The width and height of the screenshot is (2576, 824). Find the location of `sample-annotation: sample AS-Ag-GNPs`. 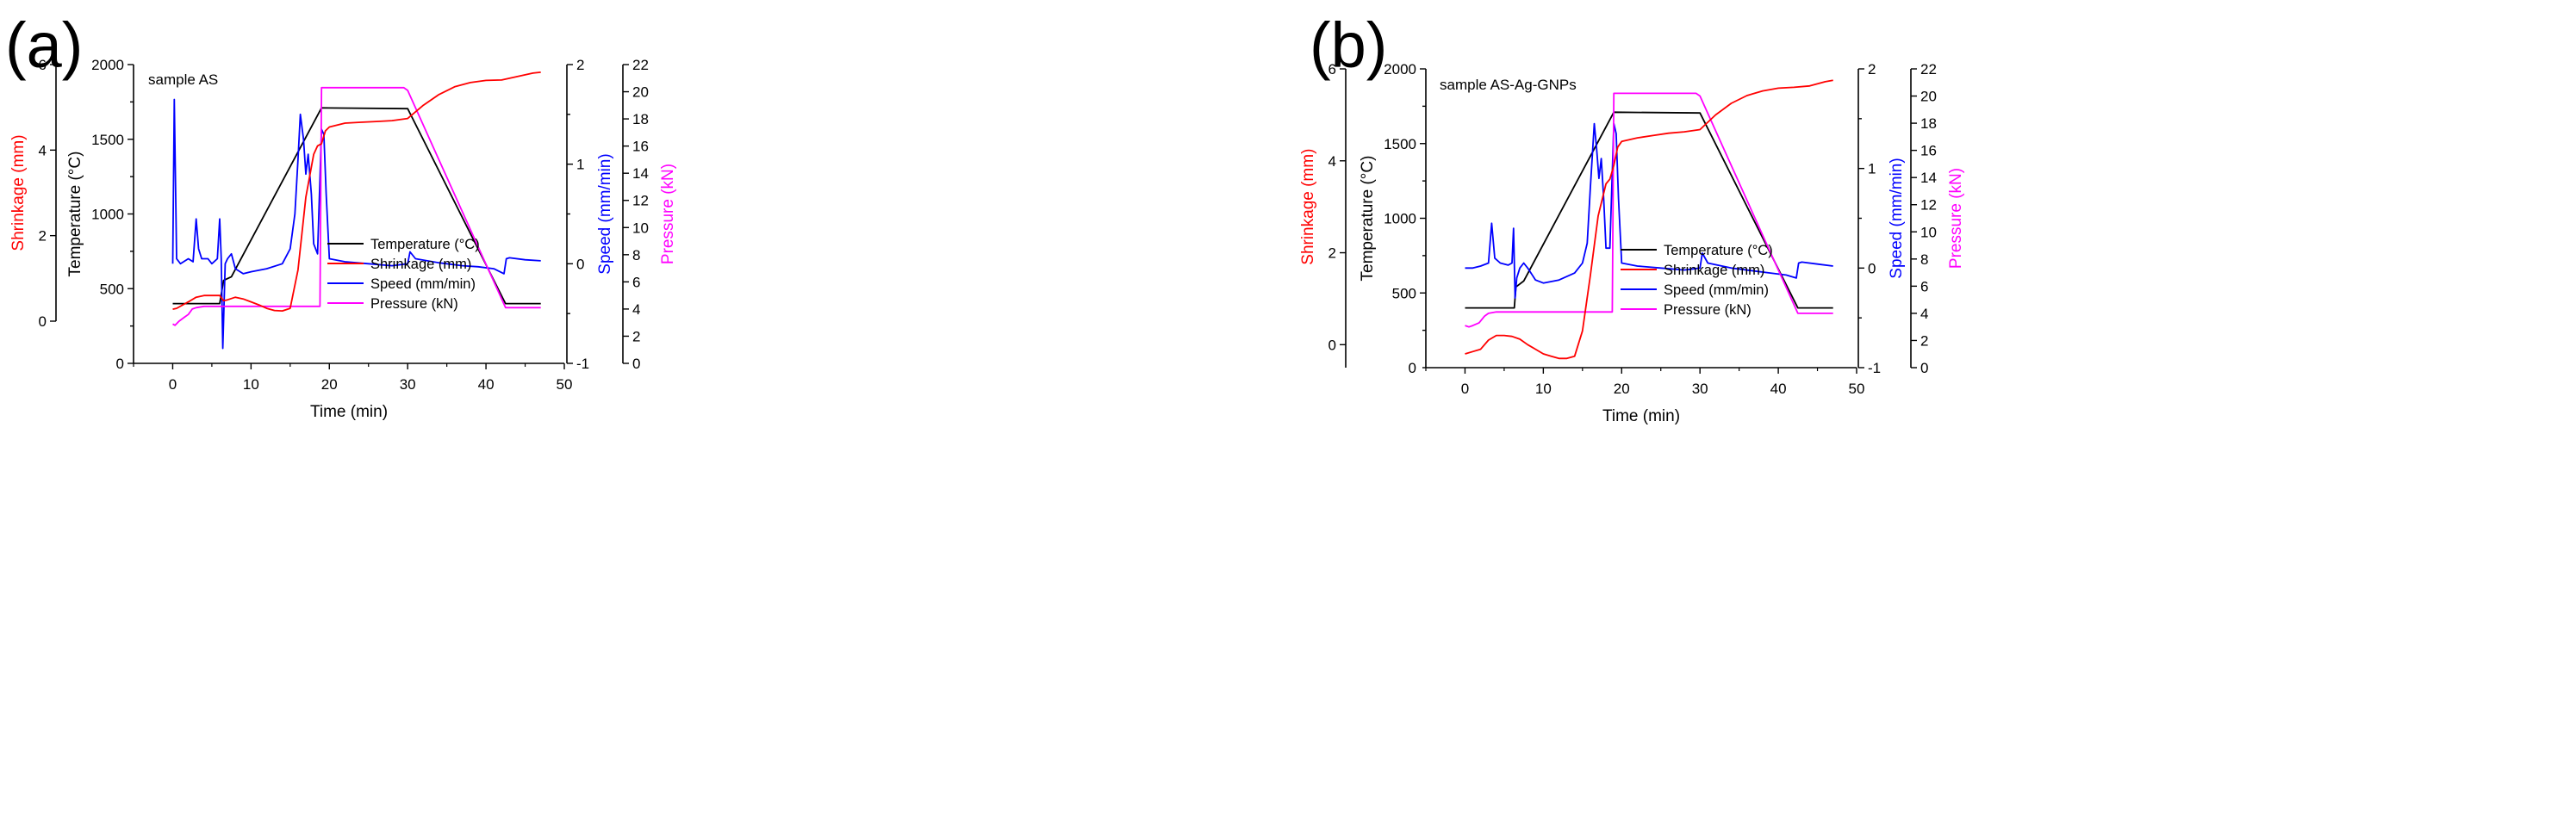

sample-annotation: sample AS-Ag-GNPs is located at coordinates (1509, 85).